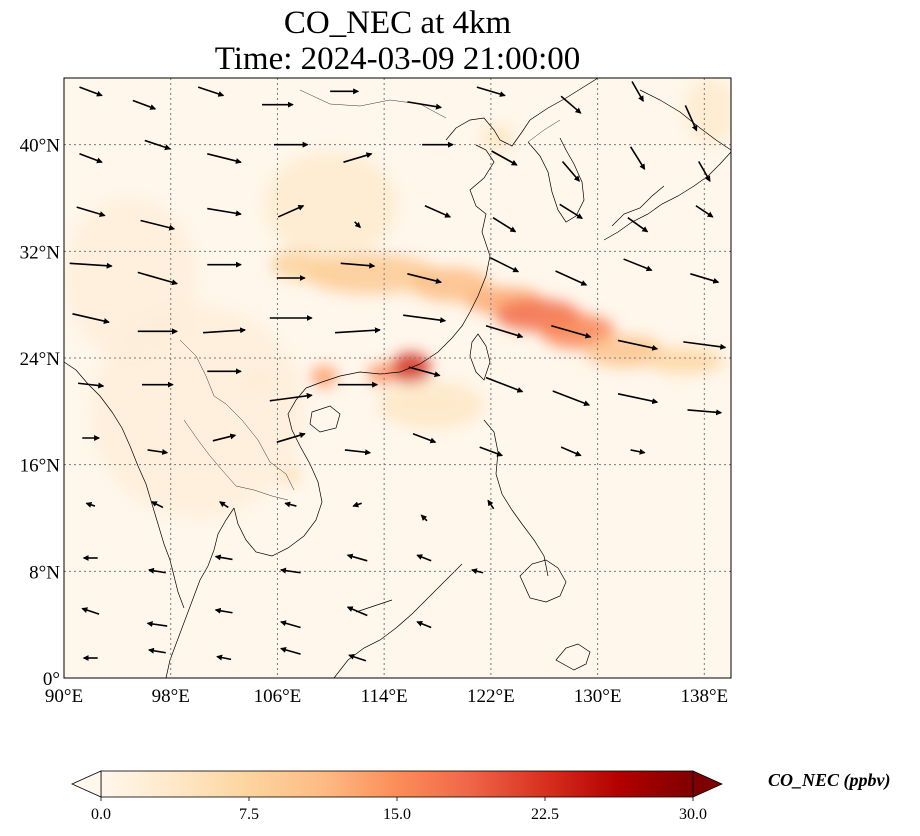  I want to click on coastline-indochina, so click(244, 532).